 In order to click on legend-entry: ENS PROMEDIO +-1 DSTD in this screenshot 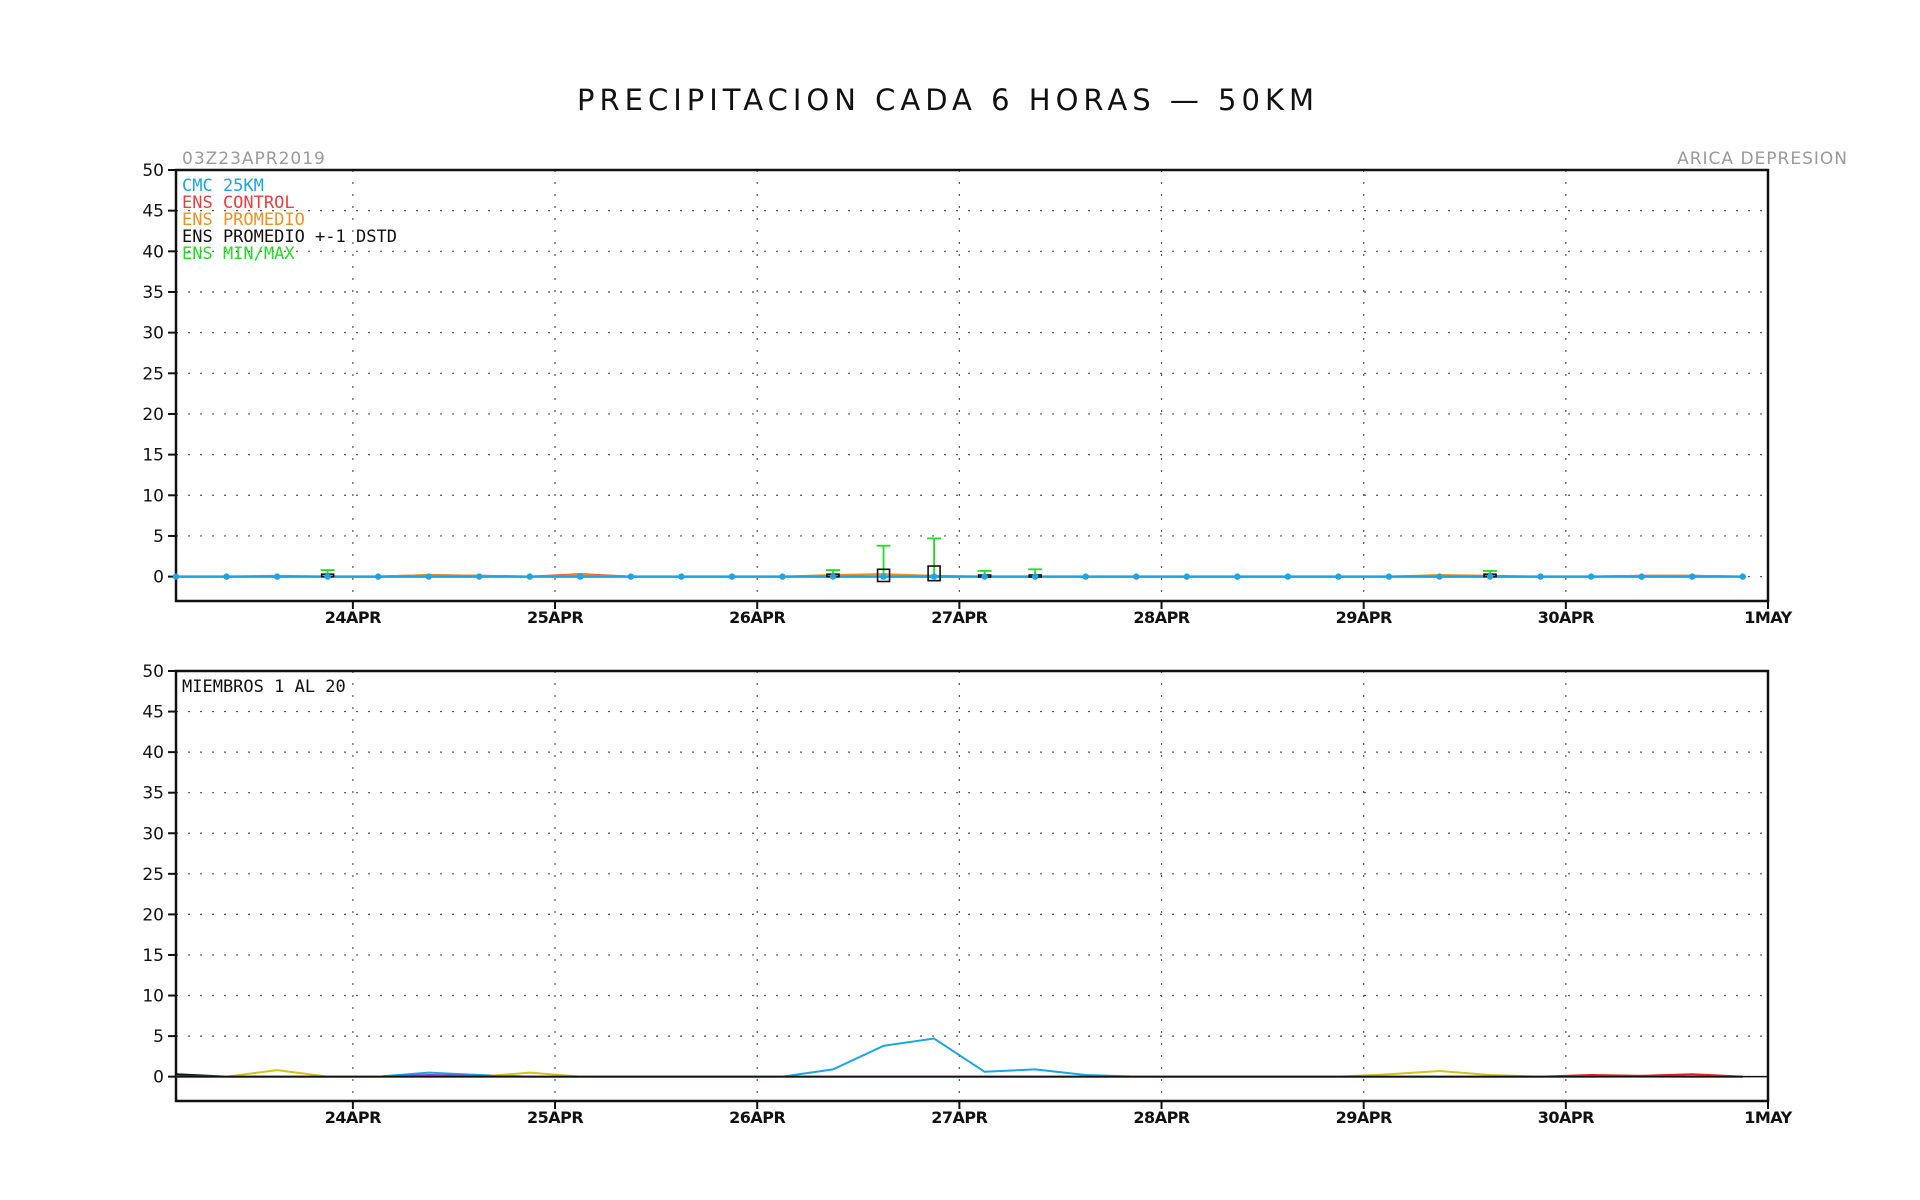, I will do `click(289, 237)`.